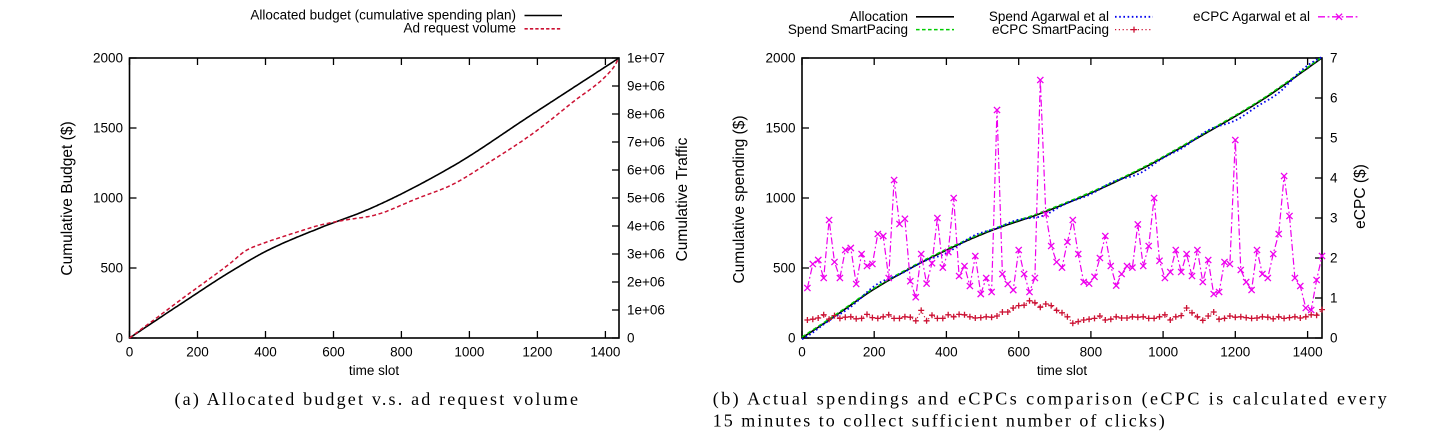 The image size is (1430, 436). What do you see at coordinates (1334, 258) in the screenshot?
I see `svg-text: 2` at bounding box center [1334, 258].